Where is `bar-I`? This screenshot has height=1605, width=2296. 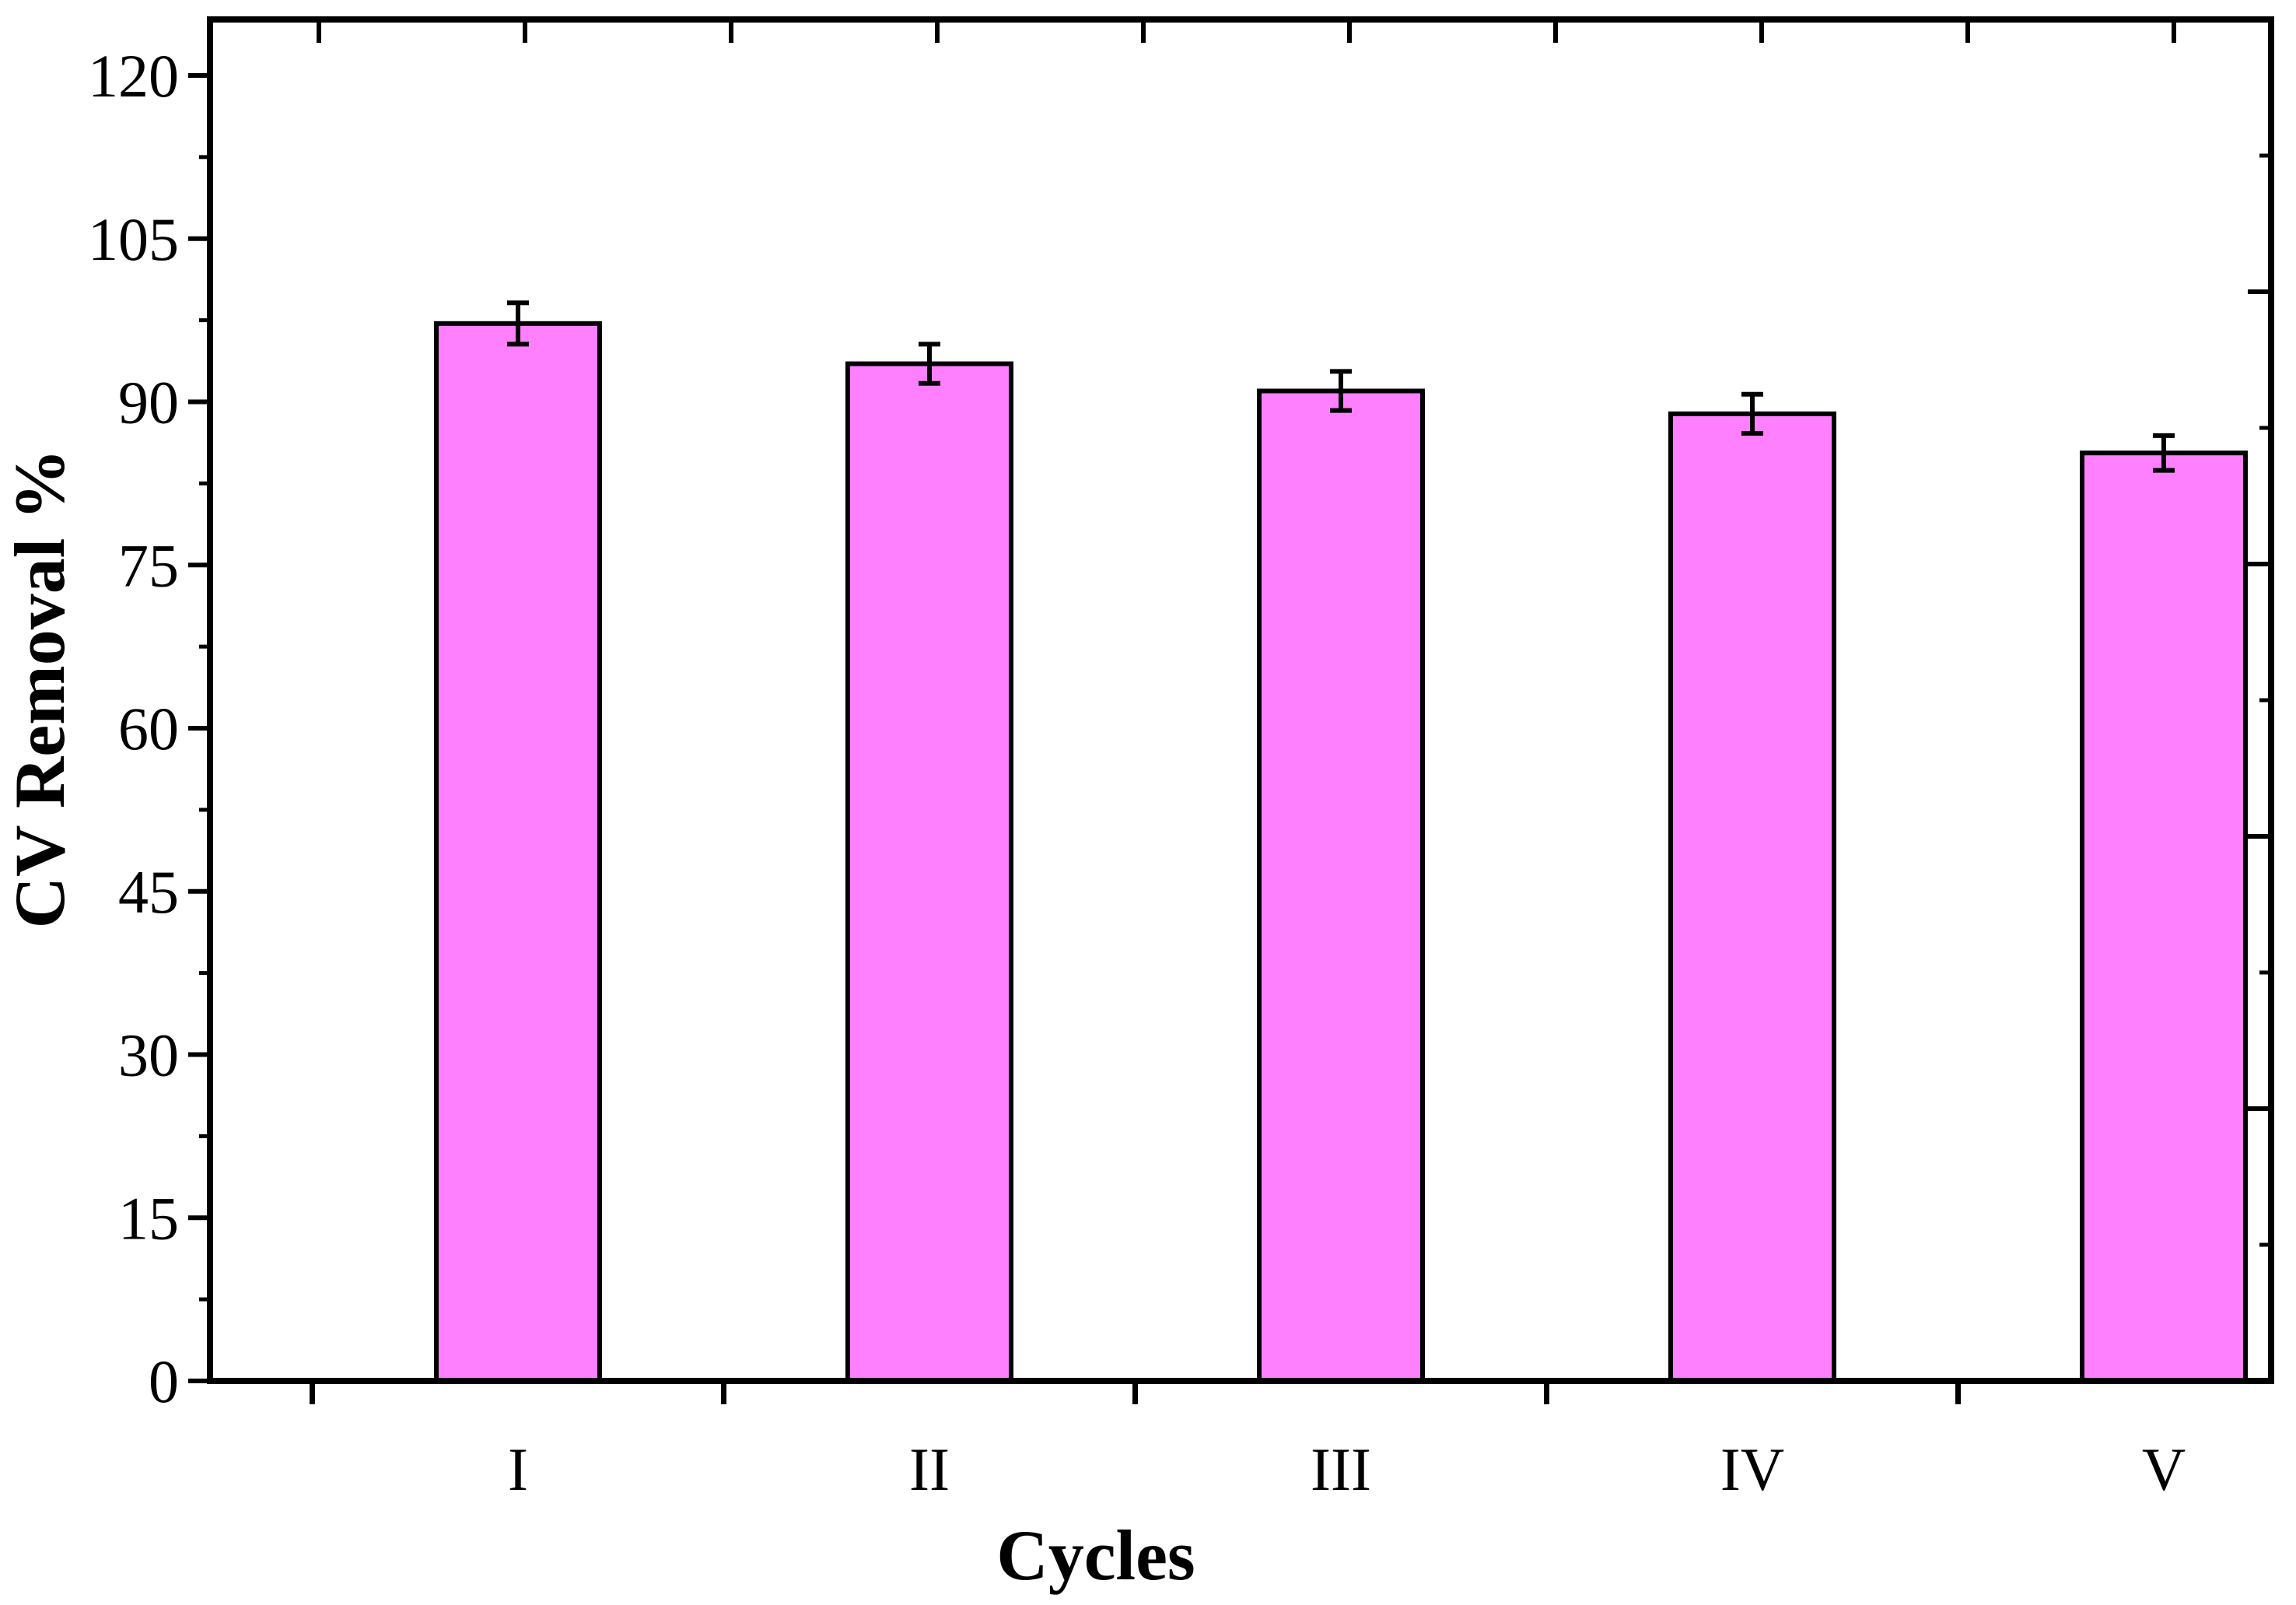
bar-I is located at coordinates (518, 852).